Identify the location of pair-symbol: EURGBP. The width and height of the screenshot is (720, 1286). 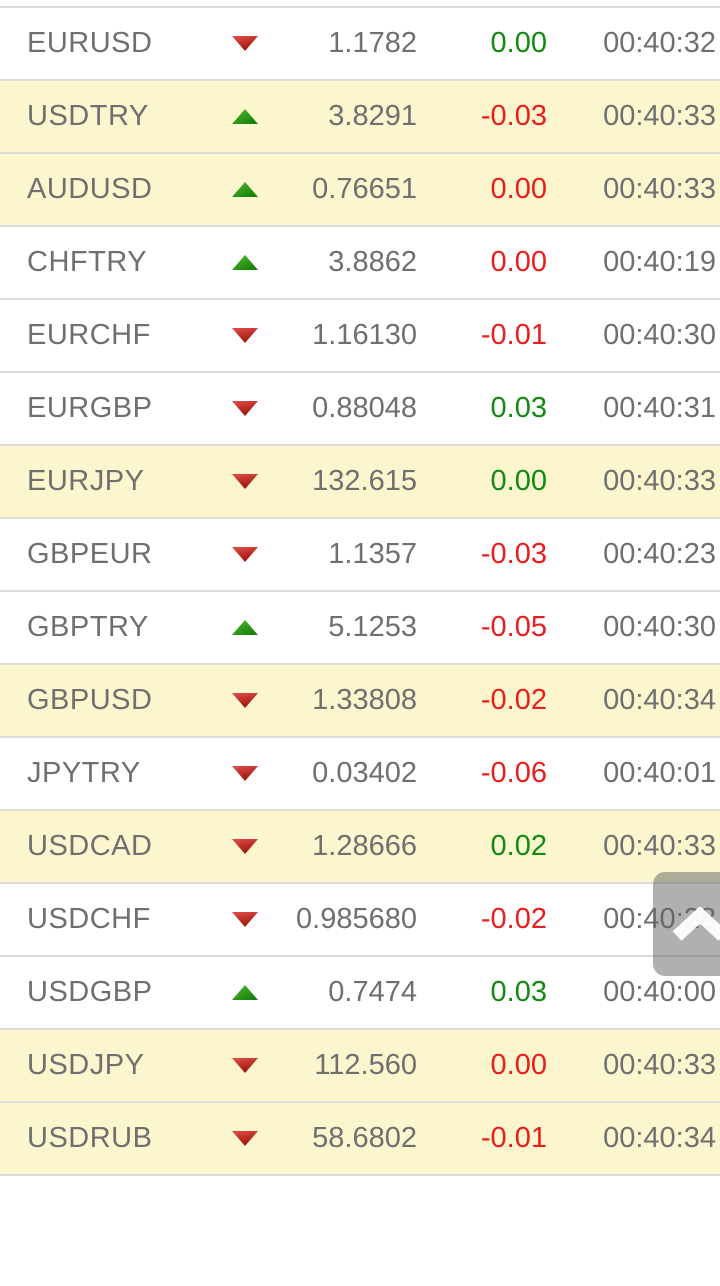
(90, 408).